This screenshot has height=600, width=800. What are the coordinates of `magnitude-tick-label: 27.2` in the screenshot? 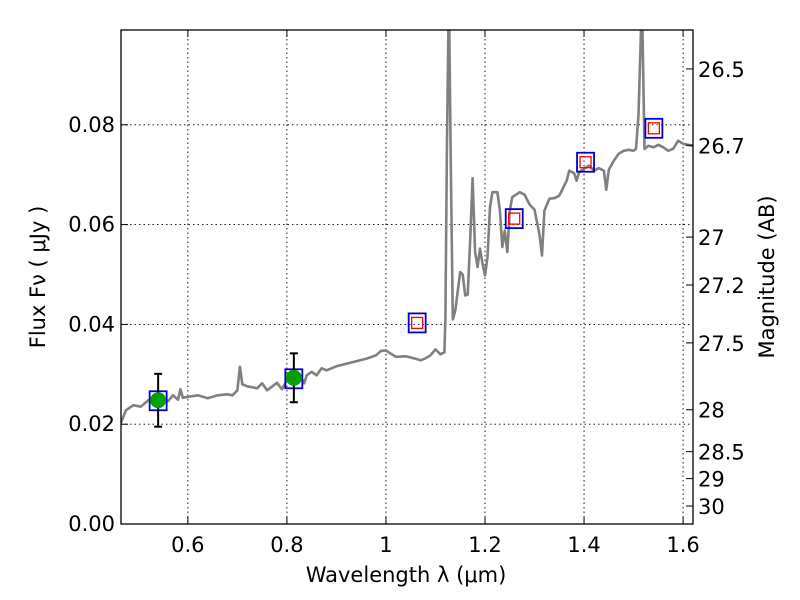 It's located at (721, 286).